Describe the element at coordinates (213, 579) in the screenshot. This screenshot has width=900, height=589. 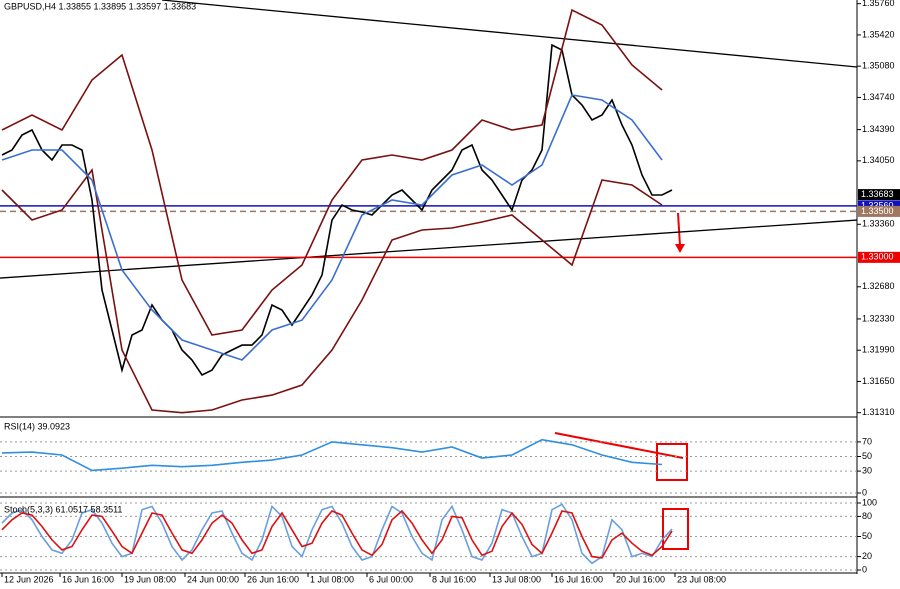
I see `x-tick-label: 24 Jun 00:00` at that location.